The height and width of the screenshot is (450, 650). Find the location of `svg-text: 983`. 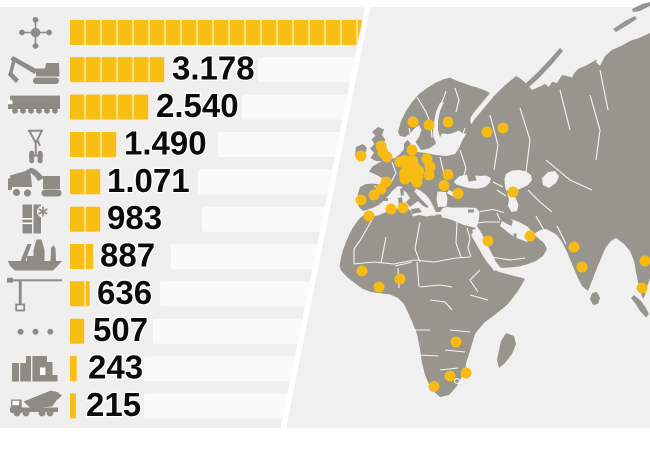

svg-text: 983 is located at coordinates (134, 217).